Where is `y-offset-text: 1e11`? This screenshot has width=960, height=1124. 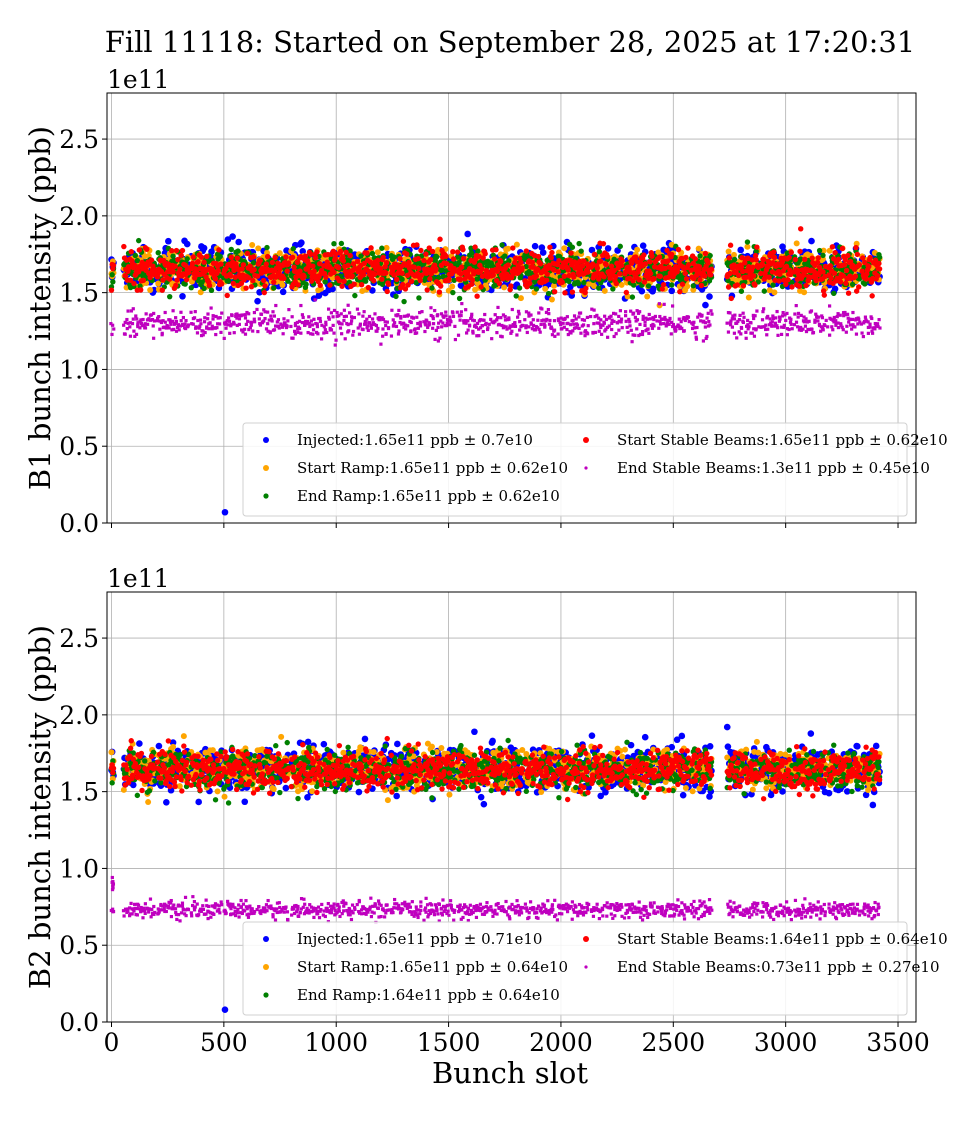
y-offset-text: 1e11 is located at coordinates (138, 79).